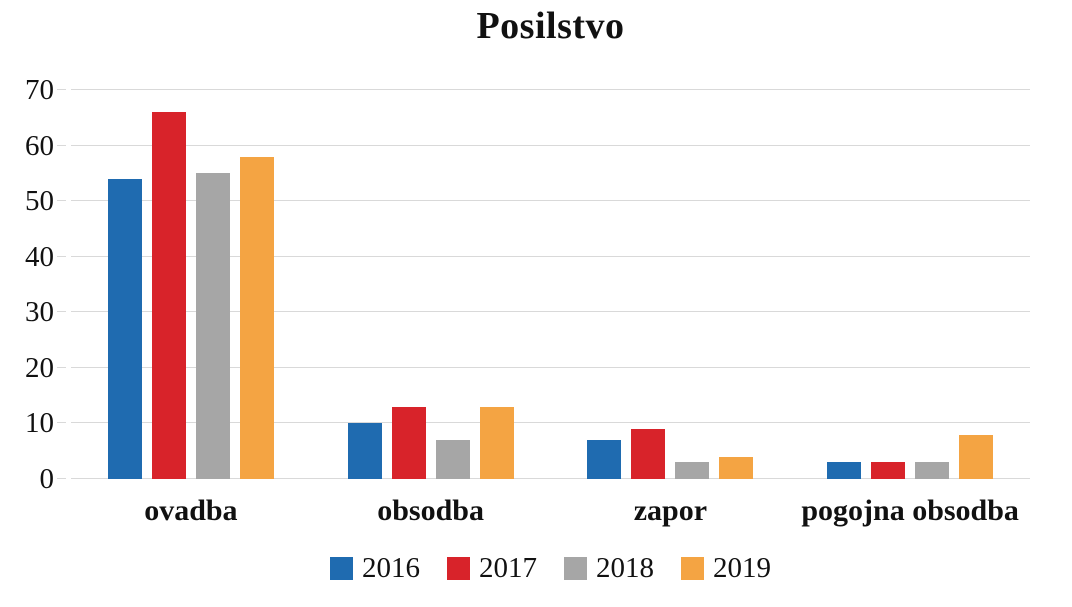 The width and height of the screenshot is (1072, 607). I want to click on legend-label: 2016, so click(391, 568).